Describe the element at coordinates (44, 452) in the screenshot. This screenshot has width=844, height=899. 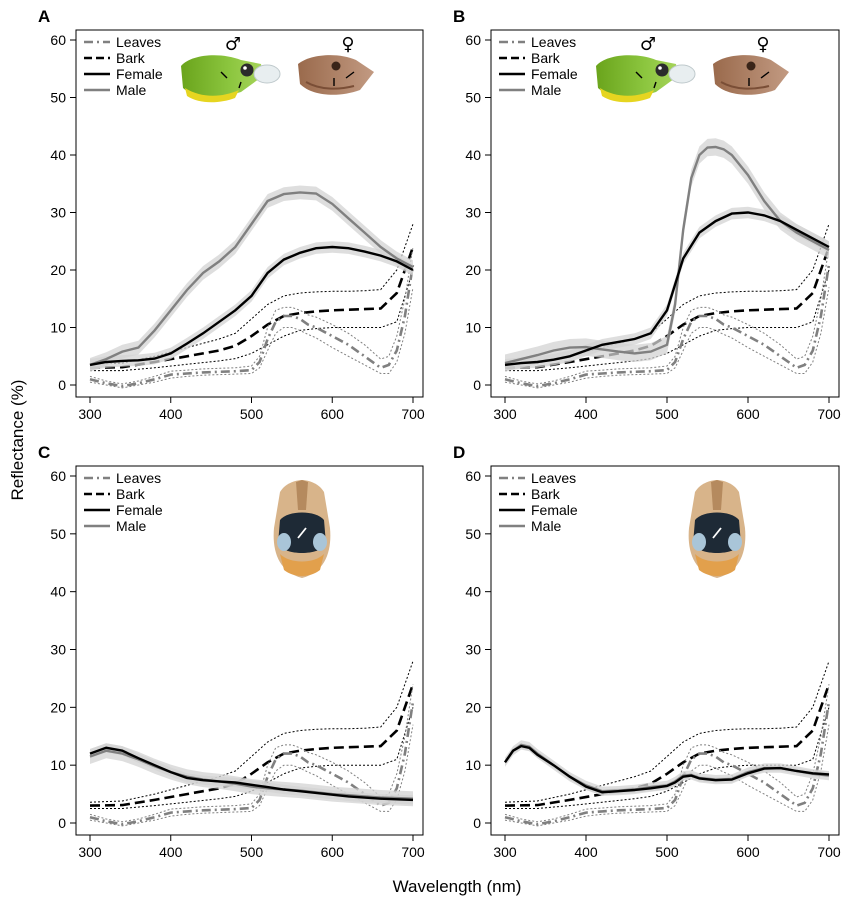
I see `panel-letter: C` at that location.